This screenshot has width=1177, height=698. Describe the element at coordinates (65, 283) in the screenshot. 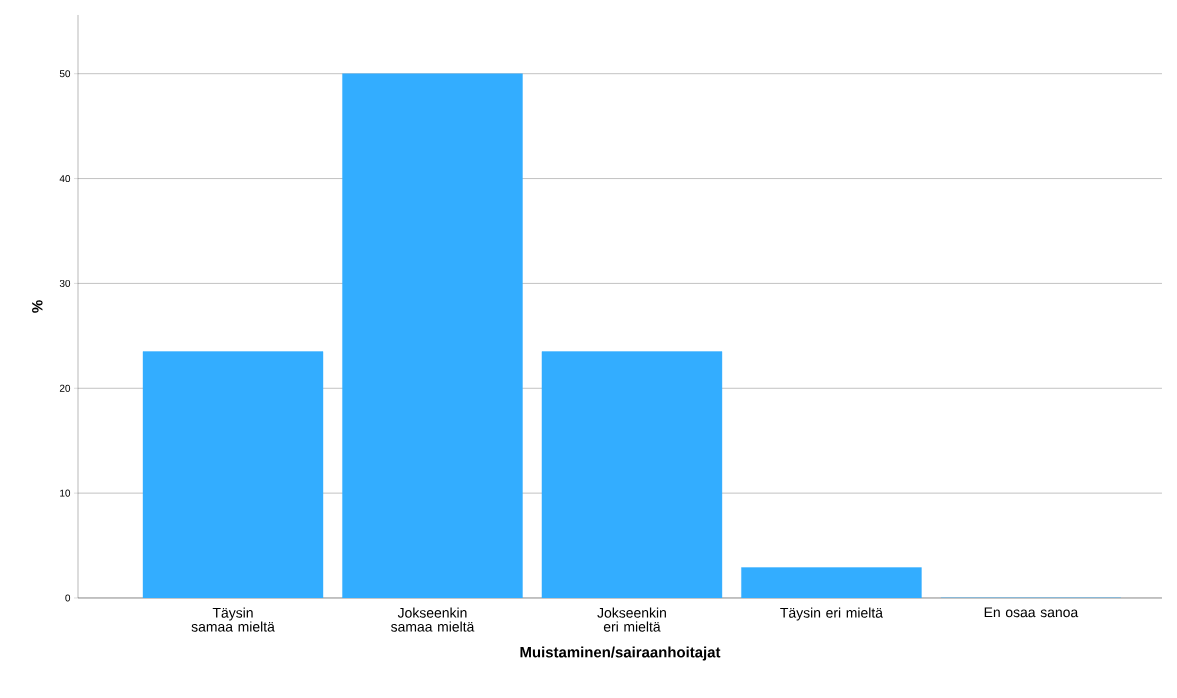

I see `y-tick-label: 30` at that location.